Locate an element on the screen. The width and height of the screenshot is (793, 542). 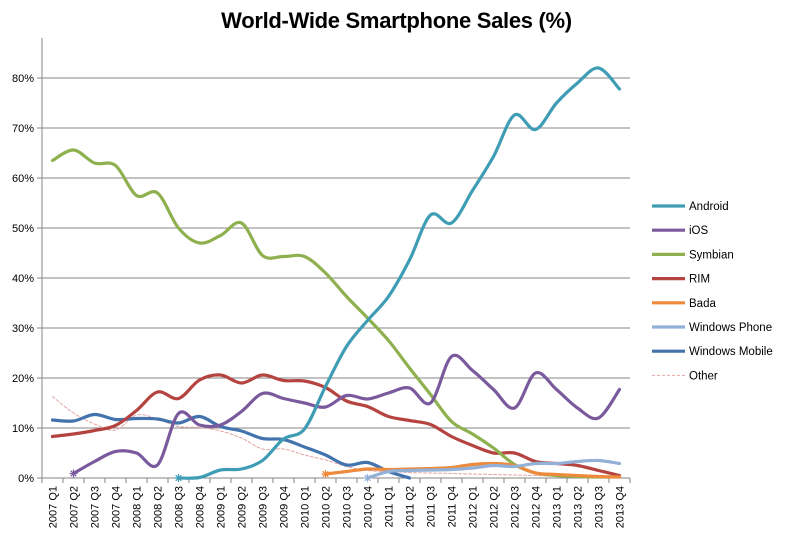
series-start-marker-bada is located at coordinates (325, 474).